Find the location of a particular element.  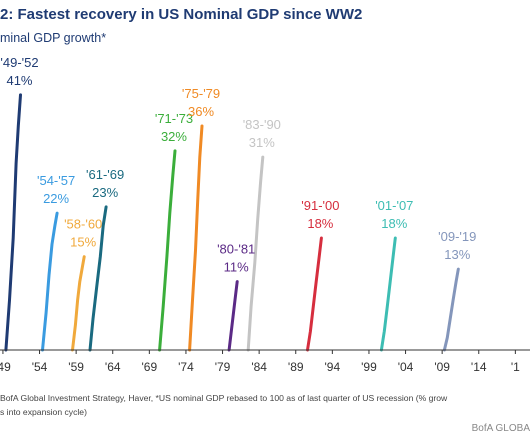

brand-mark: BofA GLOBA is located at coordinates (500, 428).